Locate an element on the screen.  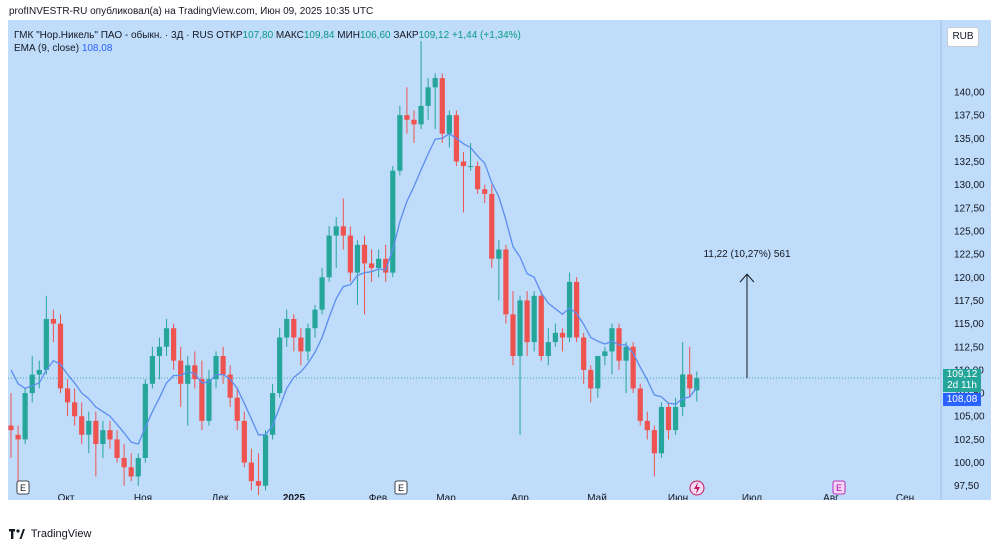
legend-symbol: ГМК "Нор.Никель" ПАО - обыкн. · 3Д · RUS is located at coordinates (114, 35).